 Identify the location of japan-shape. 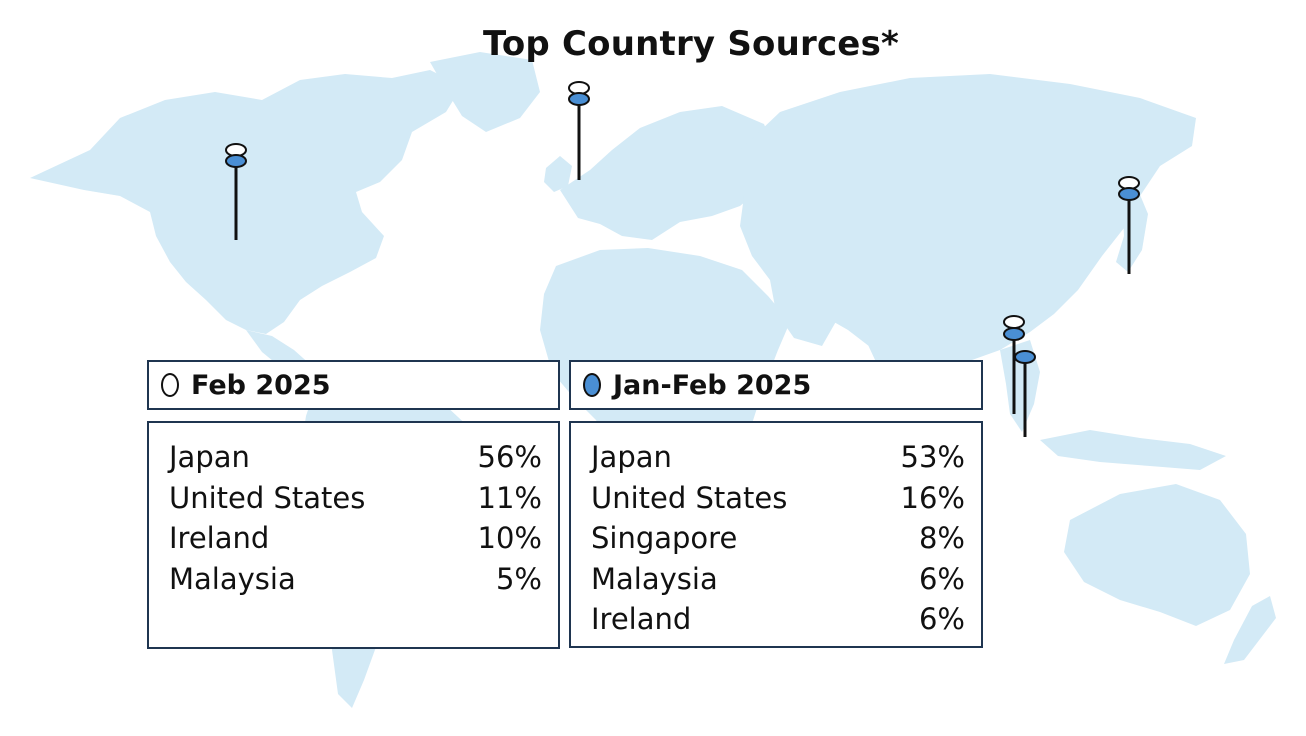
(1132, 231).